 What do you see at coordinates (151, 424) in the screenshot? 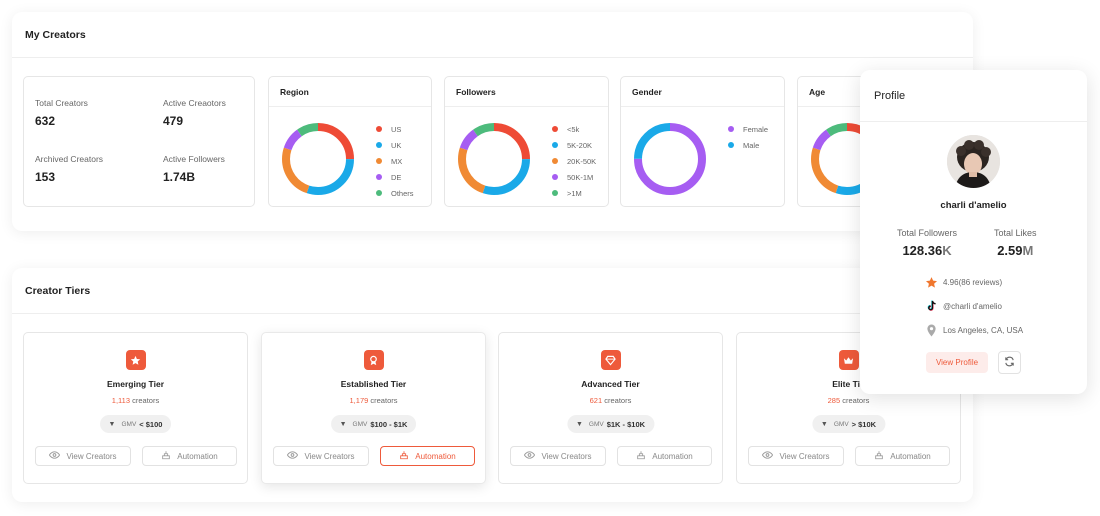
I see `gmv-range: < $100` at bounding box center [151, 424].